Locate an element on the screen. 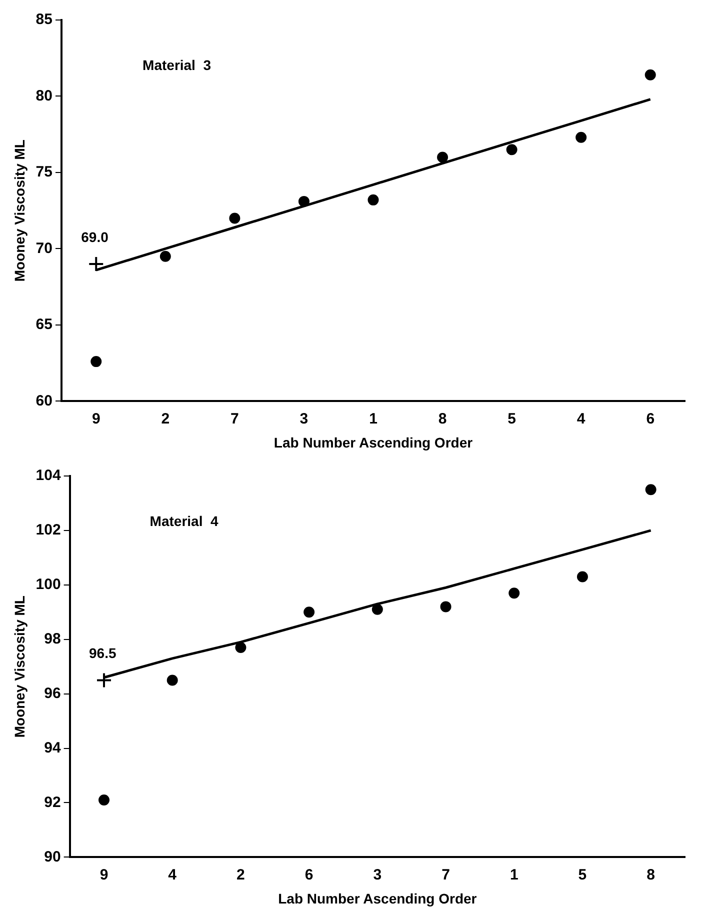  y-tick-label: 96 is located at coordinates (52, 693).